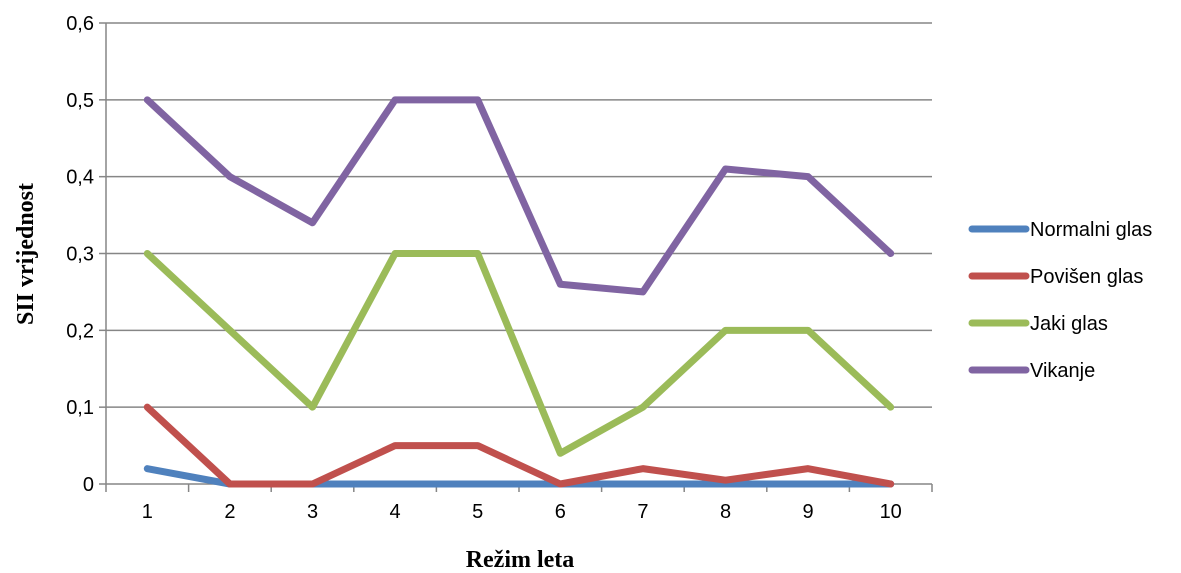  What do you see at coordinates (891, 512) in the screenshot?
I see `x-tick-label: 10` at bounding box center [891, 512].